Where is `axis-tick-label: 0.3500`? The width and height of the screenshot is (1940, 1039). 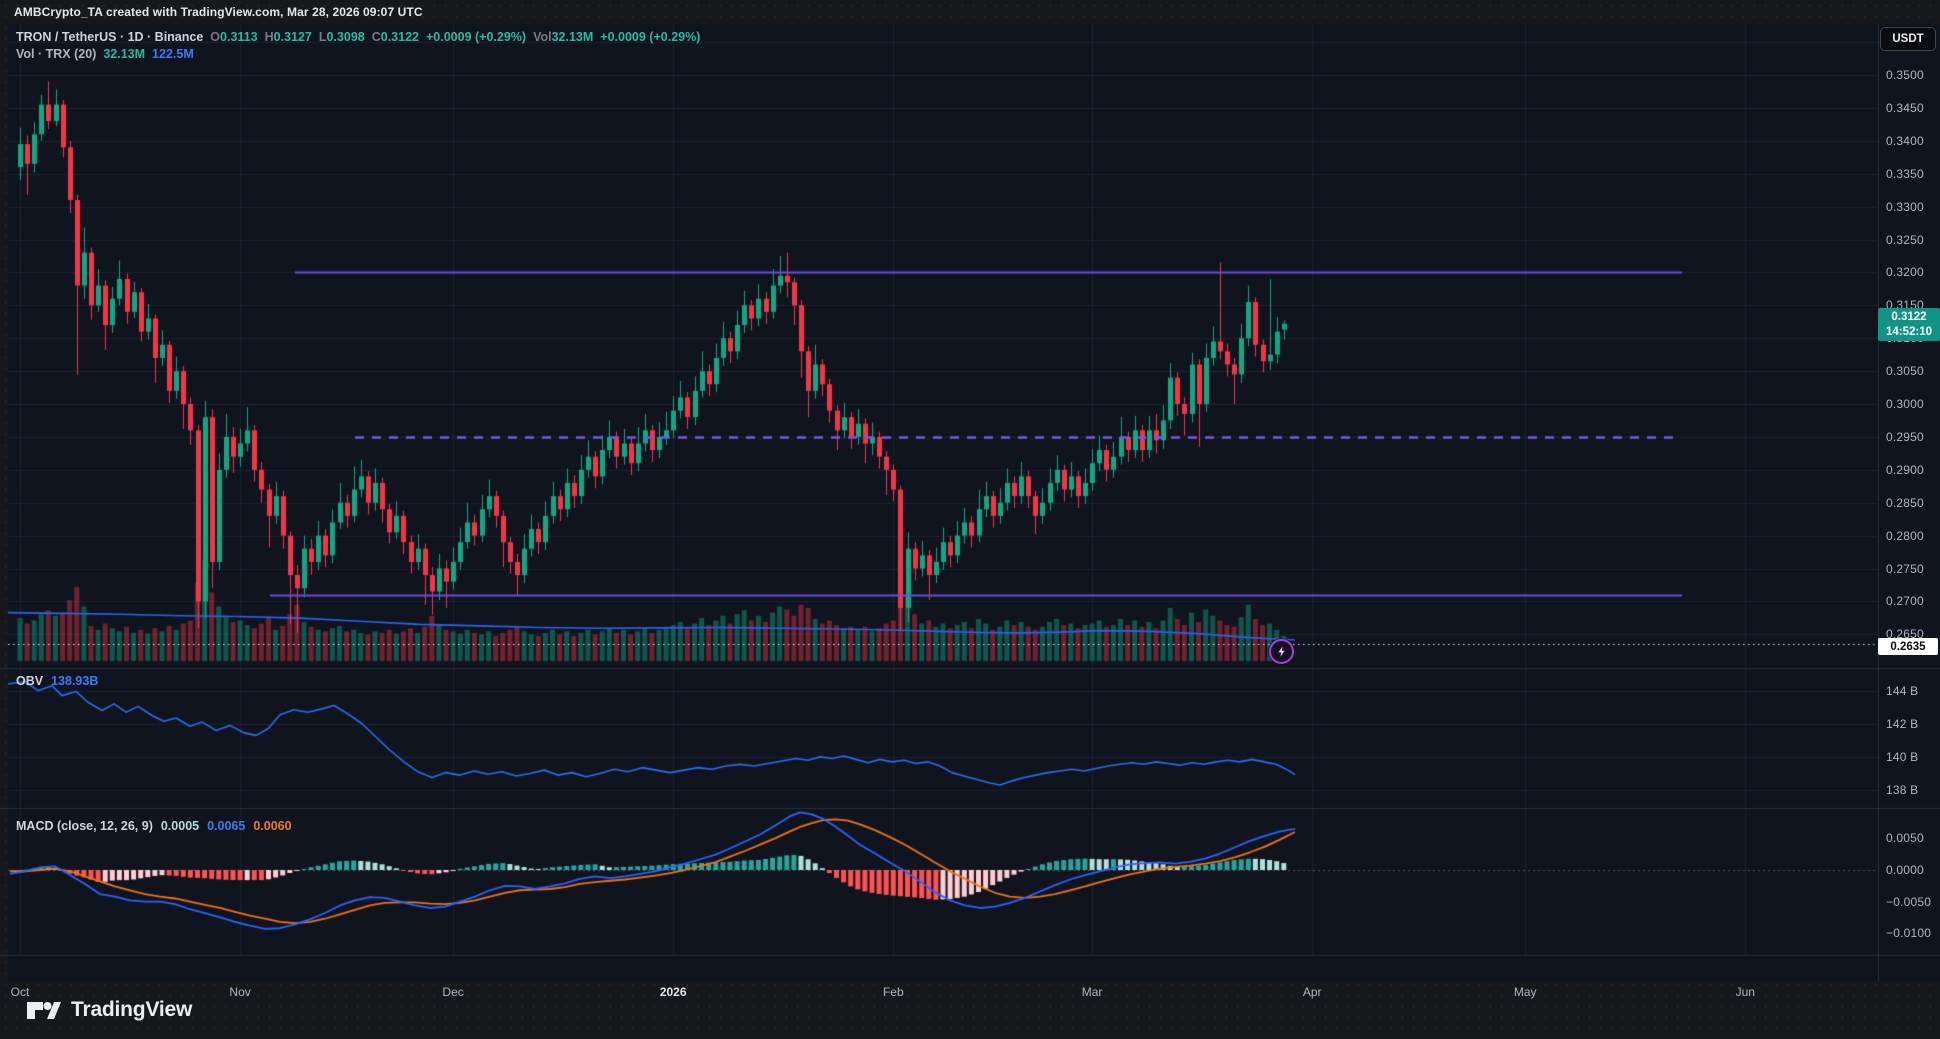 axis-tick-label: 0.3500 is located at coordinates (1905, 75).